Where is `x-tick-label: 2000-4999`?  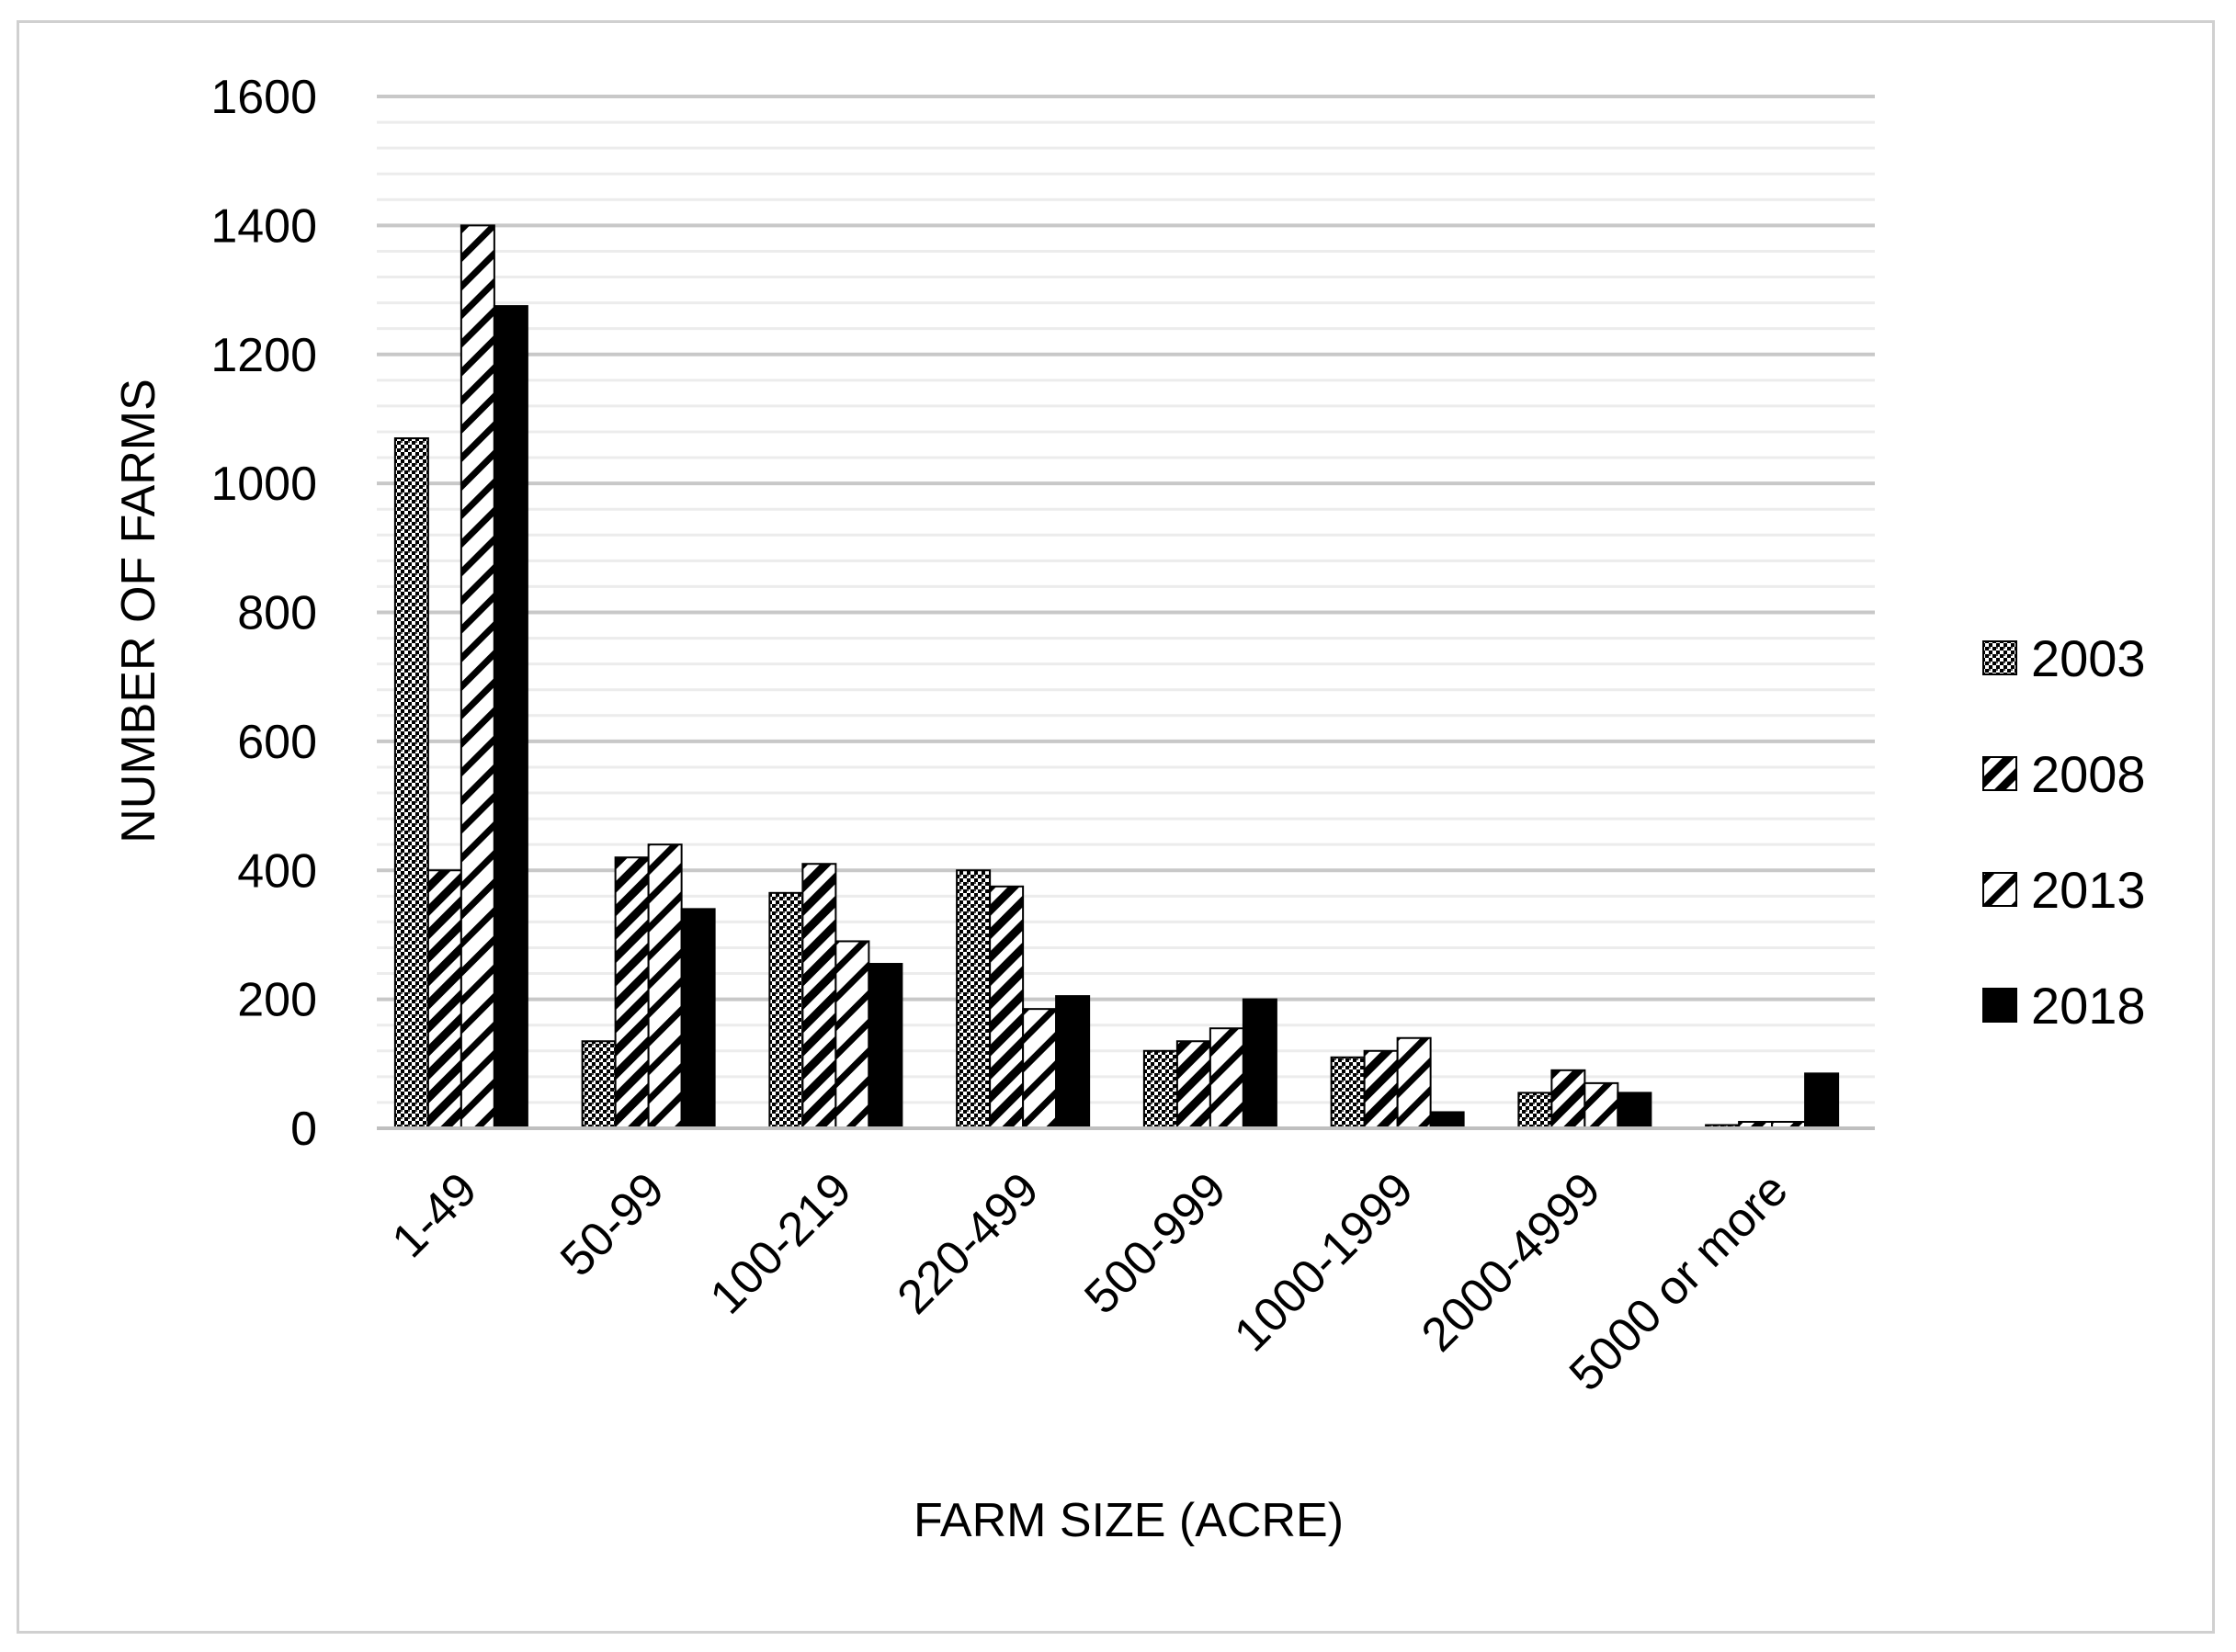 x-tick-label: 2000-4999 is located at coordinates (1512, 1262).